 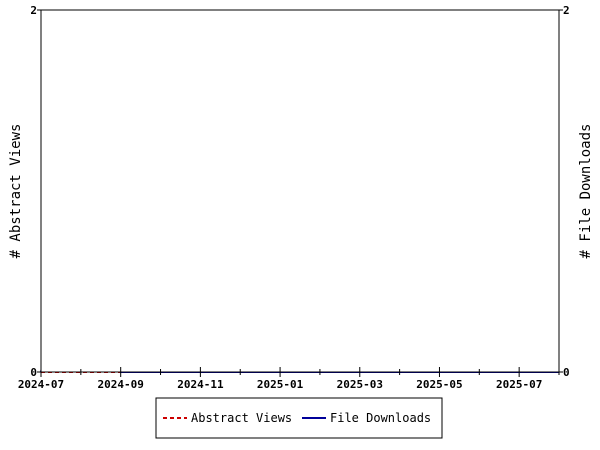 What do you see at coordinates (241, 418) in the screenshot?
I see `legend-label-abstract-views: Abstract Views` at bounding box center [241, 418].